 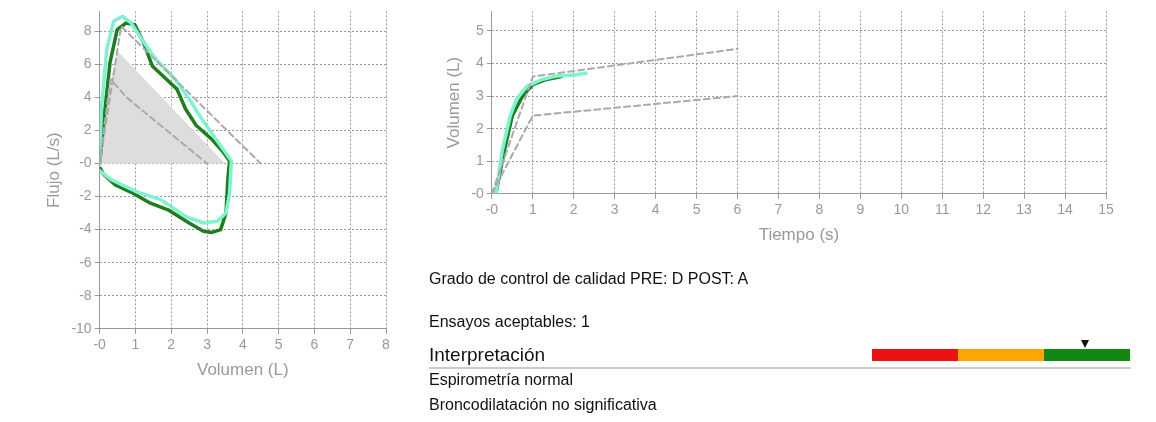 What do you see at coordinates (487, 355) in the screenshot?
I see `text: Interpretación` at bounding box center [487, 355].